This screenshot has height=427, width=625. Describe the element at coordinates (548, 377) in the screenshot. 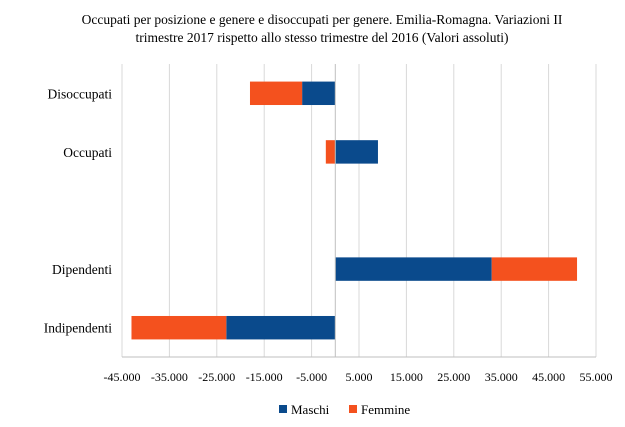

I see `x-tick-label: 45.000` at that location.